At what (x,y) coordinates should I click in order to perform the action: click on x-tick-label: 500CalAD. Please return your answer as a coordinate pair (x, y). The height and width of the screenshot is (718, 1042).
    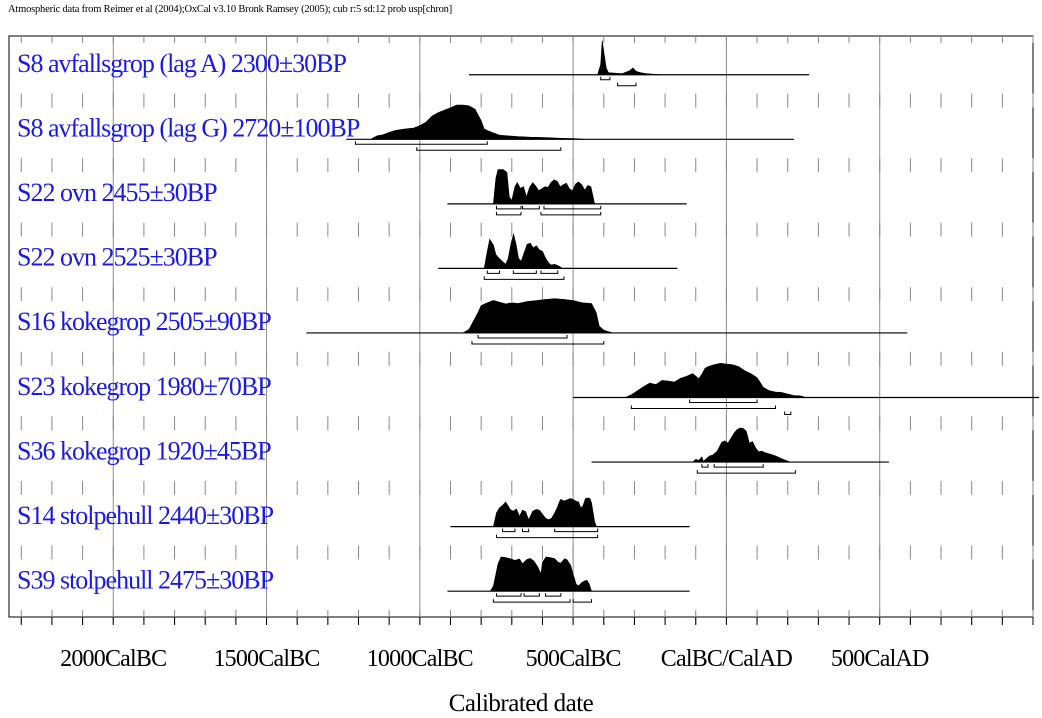
    Looking at the image, I should click on (880, 659).